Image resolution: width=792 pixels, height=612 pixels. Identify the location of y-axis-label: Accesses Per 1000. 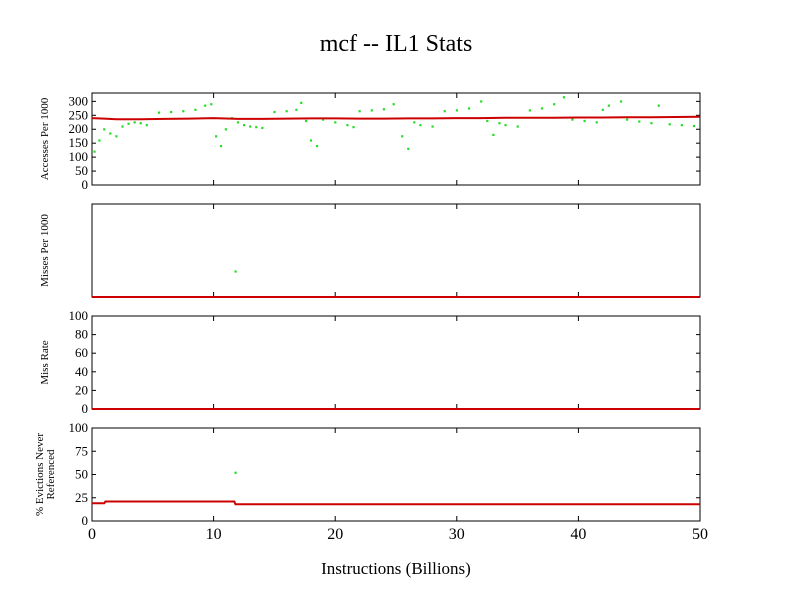
(45, 138).